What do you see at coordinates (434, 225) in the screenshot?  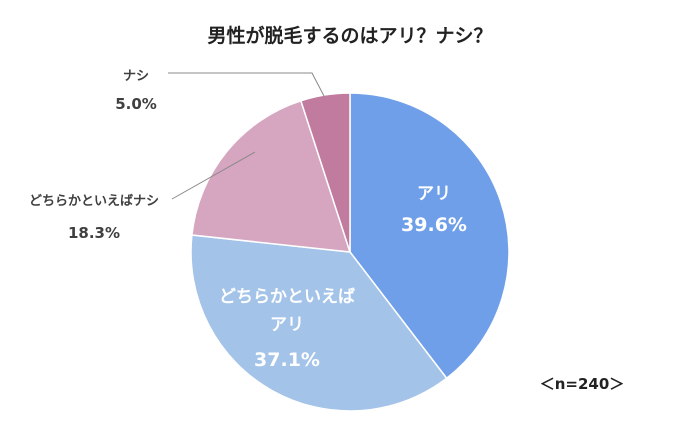 I see `slice-value-ari: 39.6%` at bounding box center [434, 225].